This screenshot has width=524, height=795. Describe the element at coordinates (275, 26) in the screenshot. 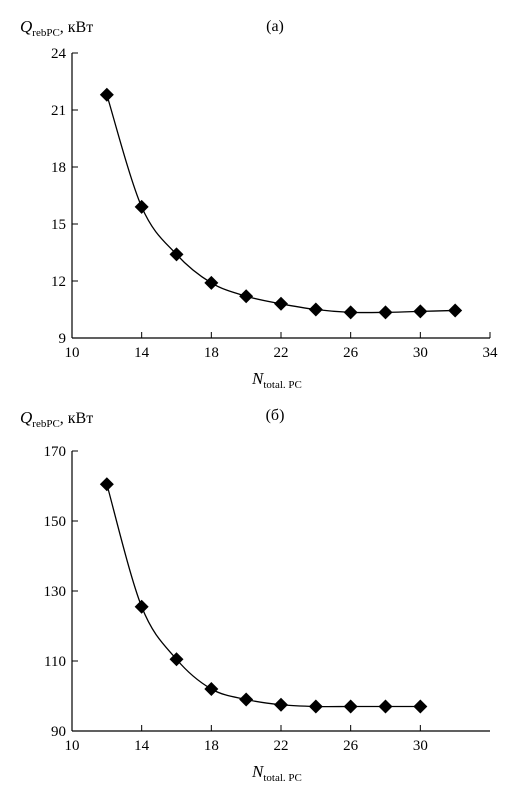

I see `panel-label: (а)` at that location.